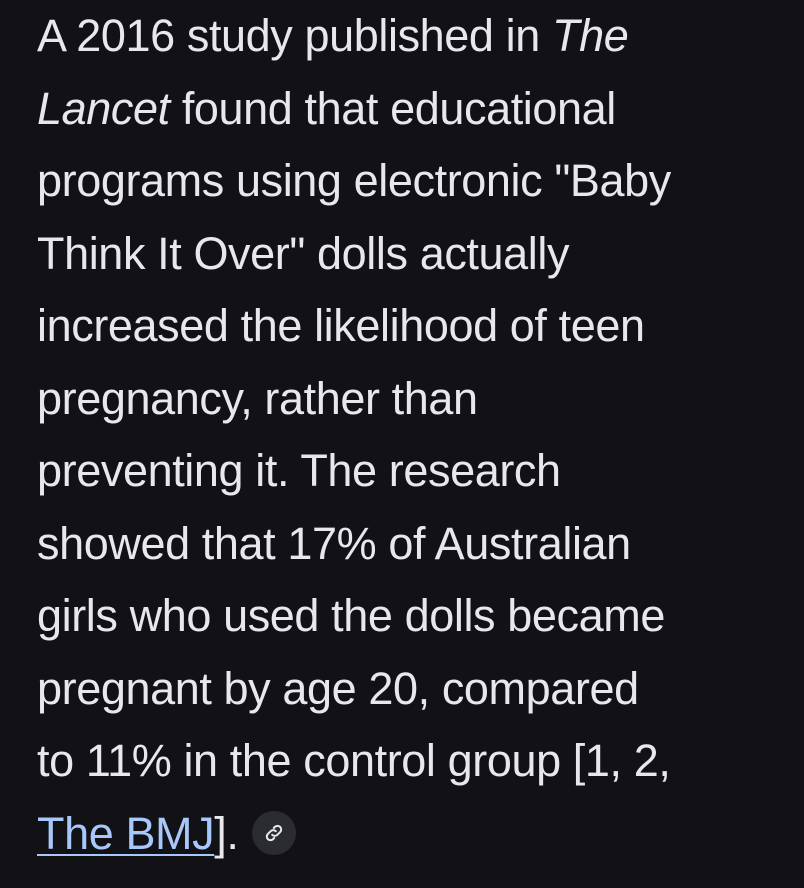 This screenshot has width=804, height=888. Describe the element at coordinates (354, 760) in the screenshot. I see `text-line: to 11% in the control group [1, 2,` at that location.